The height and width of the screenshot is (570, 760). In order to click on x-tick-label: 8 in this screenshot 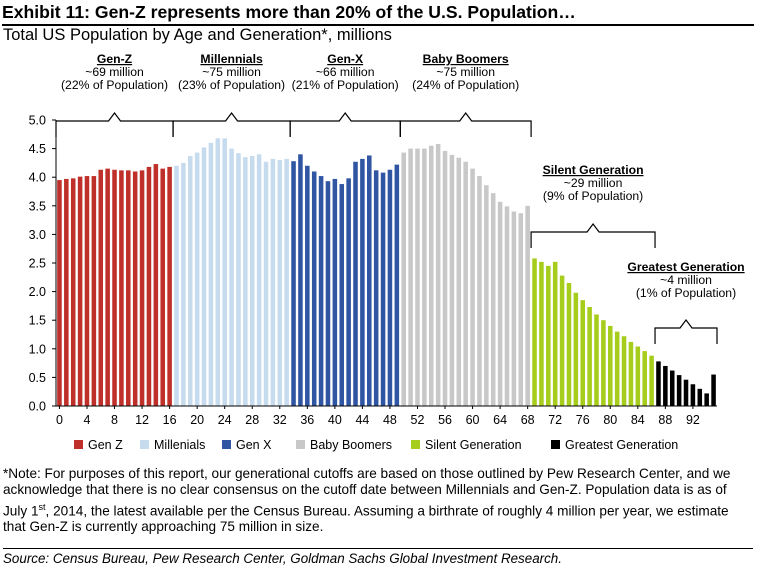, I will do `click(114, 420)`.